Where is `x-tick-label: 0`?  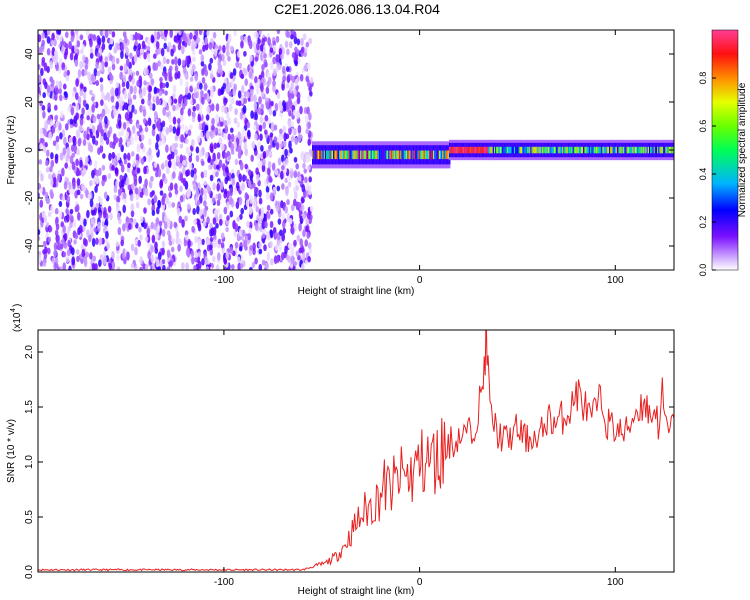 x-tick-label: 0 is located at coordinates (420, 582).